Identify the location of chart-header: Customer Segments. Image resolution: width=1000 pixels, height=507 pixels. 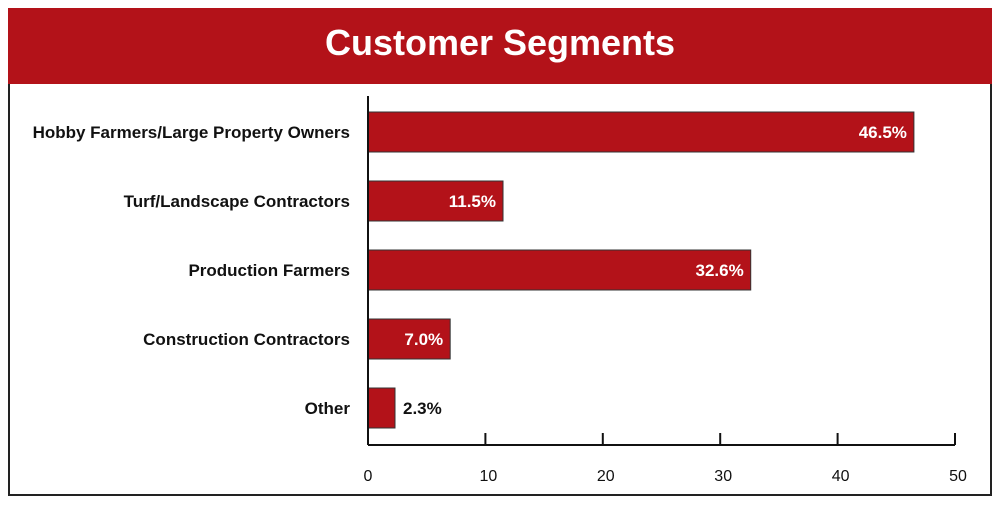
(500, 46).